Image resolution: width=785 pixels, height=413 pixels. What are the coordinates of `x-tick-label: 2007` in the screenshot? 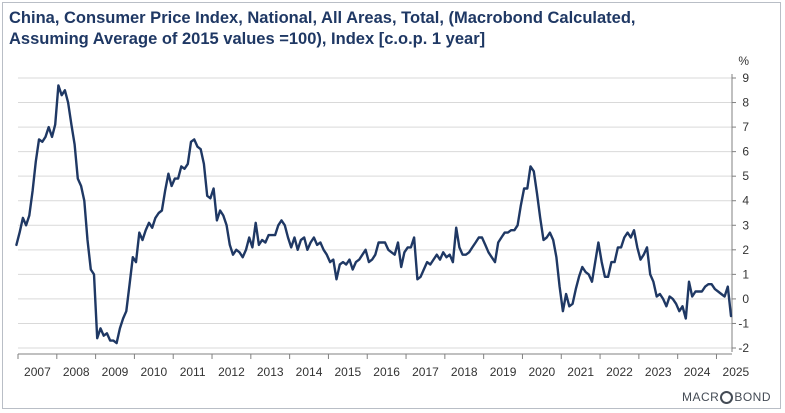 It's located at (37, 372).